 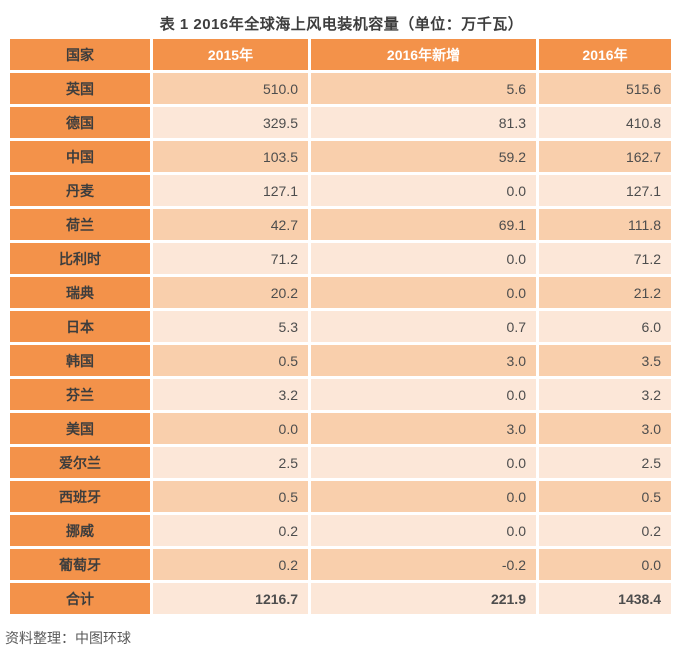 What do you see at coordinates (605, 88) in the screenshot?
I see `value-cell: 515.6` at bounding box center [605, 88].